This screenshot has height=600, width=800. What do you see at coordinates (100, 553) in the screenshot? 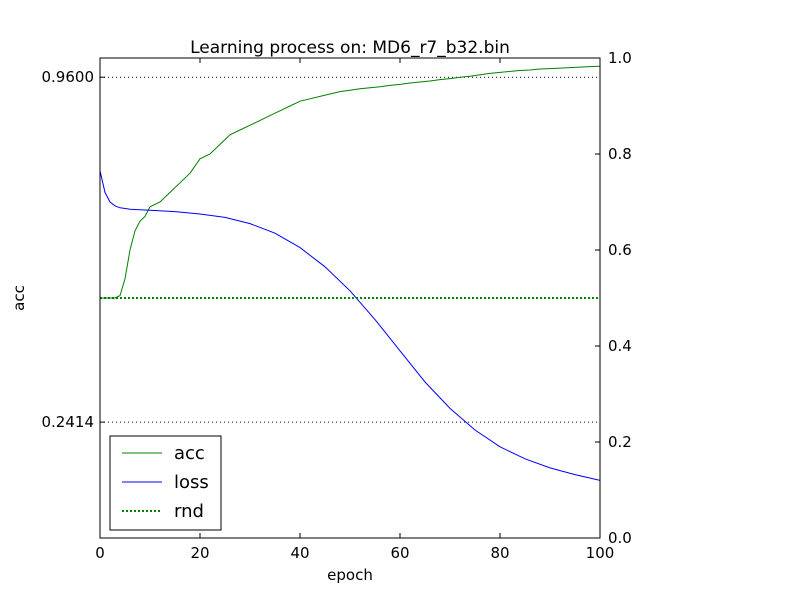
I see `x-tick-label: 0` at bounding box center [100, 553].